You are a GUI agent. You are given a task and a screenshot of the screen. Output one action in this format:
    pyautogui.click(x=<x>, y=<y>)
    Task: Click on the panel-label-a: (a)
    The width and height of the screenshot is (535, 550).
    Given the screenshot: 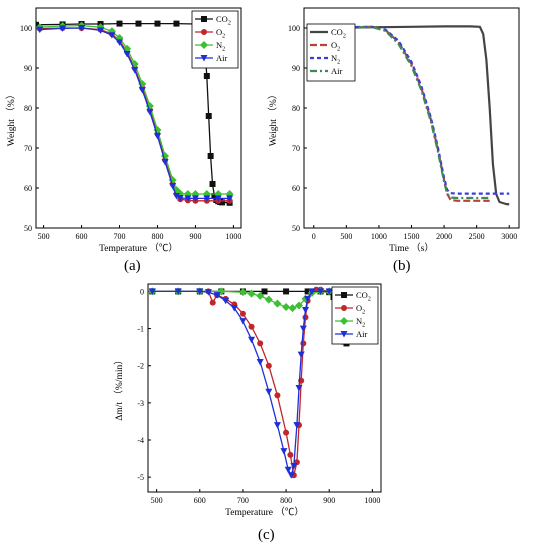 What is the action you would take?
    pyautogui.click(x=132, y=266)
    